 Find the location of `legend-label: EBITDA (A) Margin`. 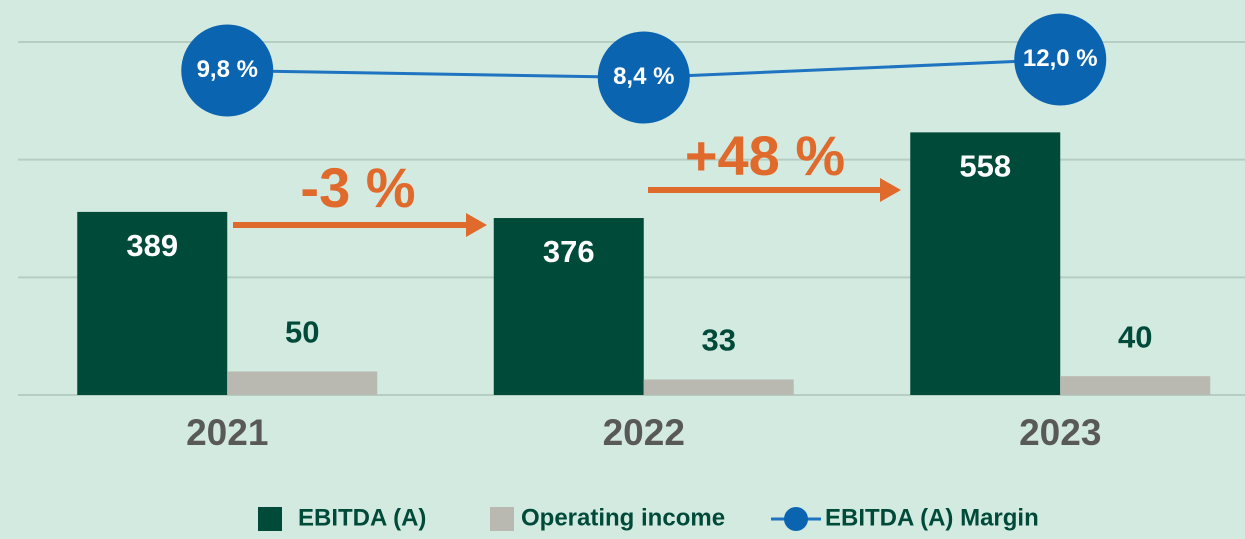

legend-label: EBITDA (A) Margin is located at coordinates (932, 517).